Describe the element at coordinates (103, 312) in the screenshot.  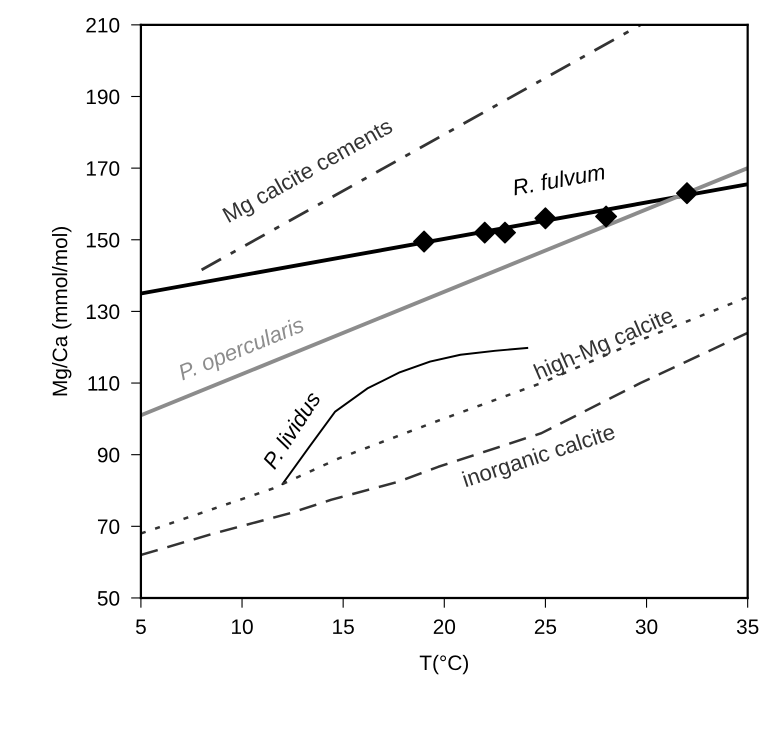
I see `y-tick-label: 130` at that location.